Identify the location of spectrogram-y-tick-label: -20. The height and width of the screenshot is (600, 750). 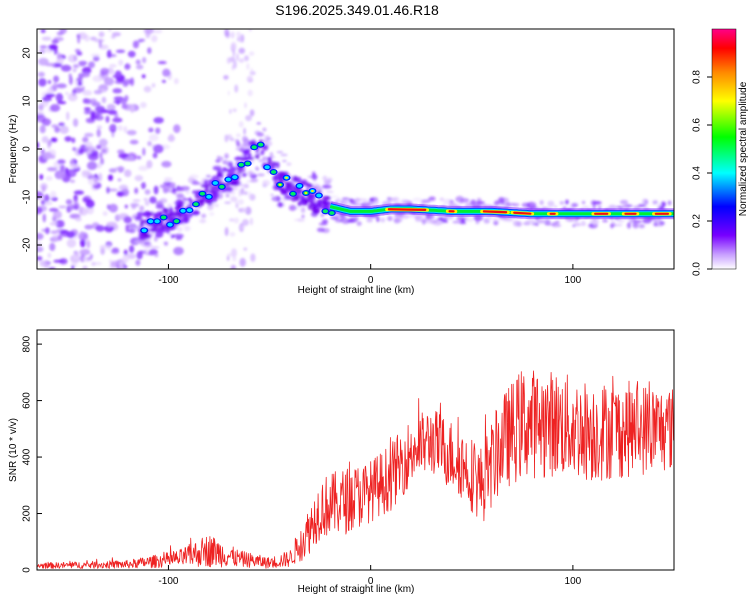
(27, 244).